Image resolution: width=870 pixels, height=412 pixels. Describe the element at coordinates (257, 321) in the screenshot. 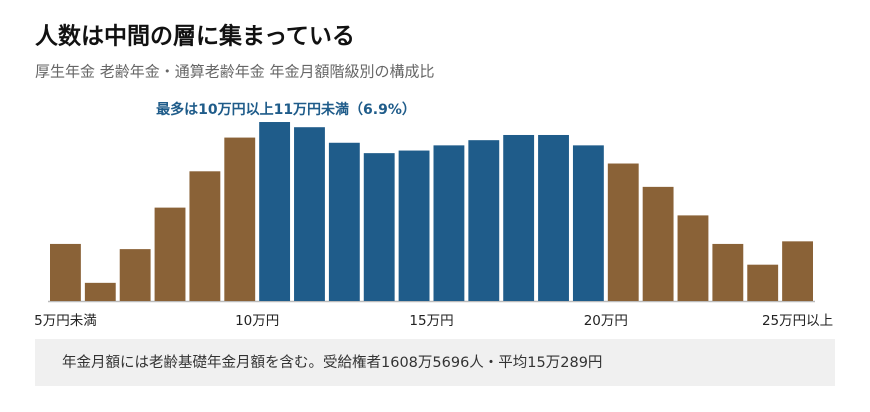

I see `x-tick-label: 10万円` at that location.